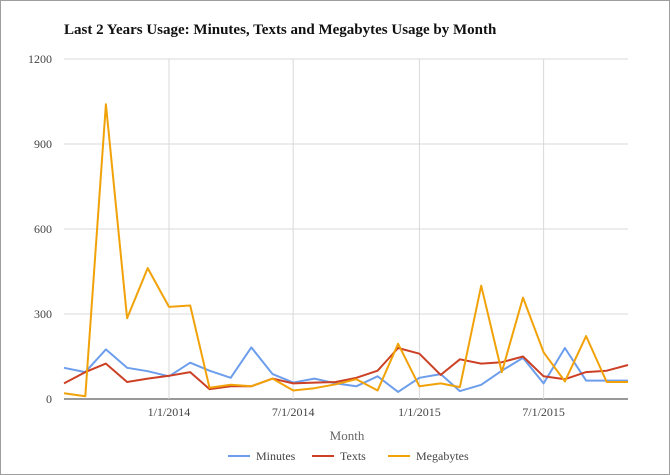 The image size is (670, 475). I want to click on legend-item-minutes: Minutes, so click(262, 456).